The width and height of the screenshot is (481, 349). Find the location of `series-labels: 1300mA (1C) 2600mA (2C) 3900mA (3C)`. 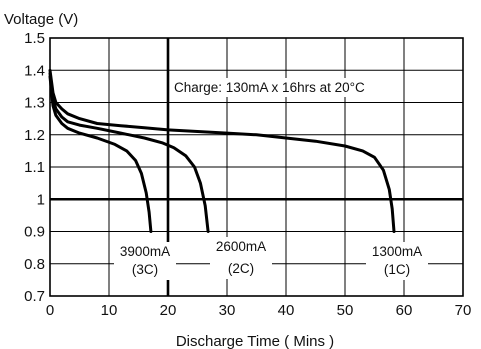

series-labels: 1300mA (1C) 2600mA (2C) 3900mA (3C) is located at coordinates (271, 258).